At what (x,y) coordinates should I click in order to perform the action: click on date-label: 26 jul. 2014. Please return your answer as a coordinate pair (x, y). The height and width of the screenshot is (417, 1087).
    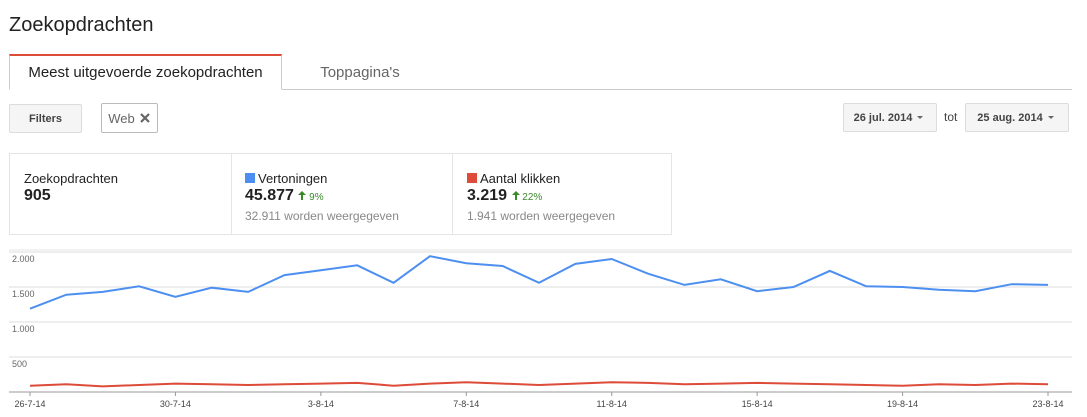
    Looking at the image, I should click on (883, 117).